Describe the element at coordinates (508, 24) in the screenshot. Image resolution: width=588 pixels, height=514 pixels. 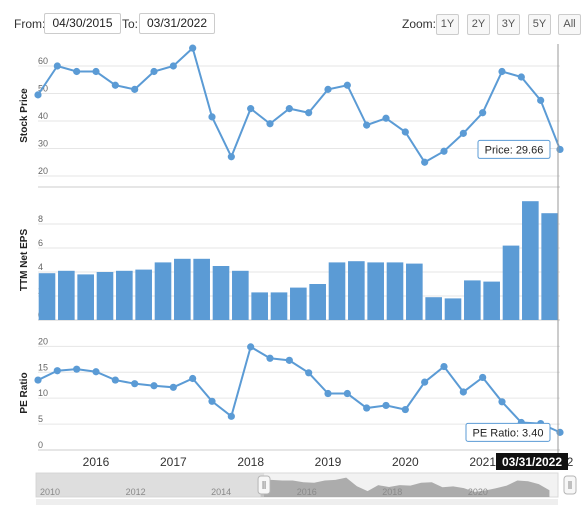
I see `zoom-3y-button: 3Y` at that location.